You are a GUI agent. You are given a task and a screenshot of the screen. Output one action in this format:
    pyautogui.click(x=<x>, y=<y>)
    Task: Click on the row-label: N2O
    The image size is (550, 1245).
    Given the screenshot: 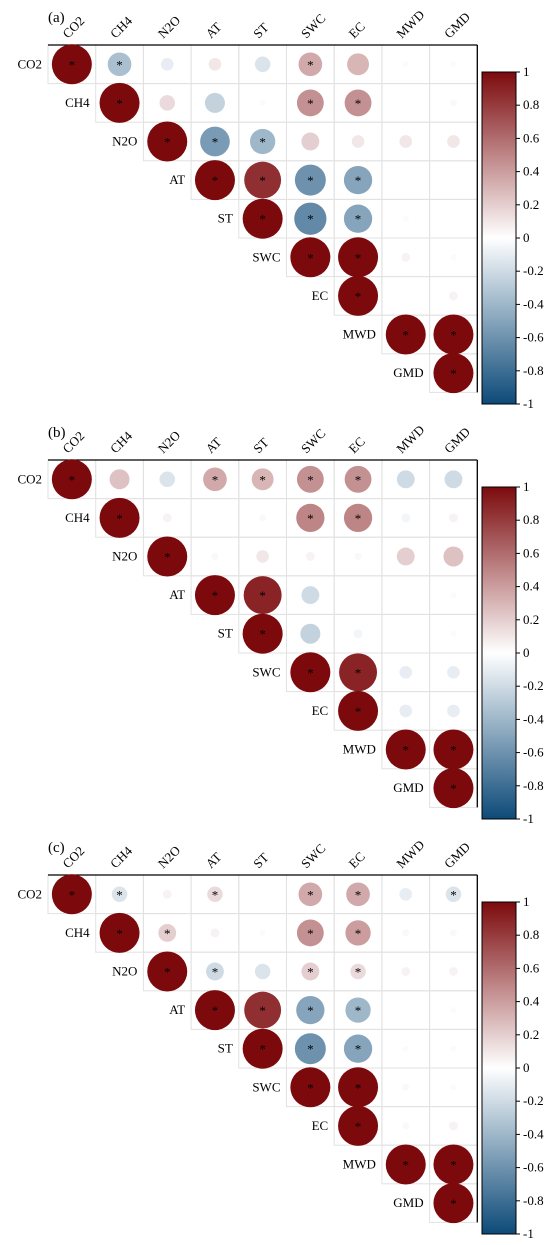 What is the action you would take?
    pyautogui.click(x=124, y=141)
    